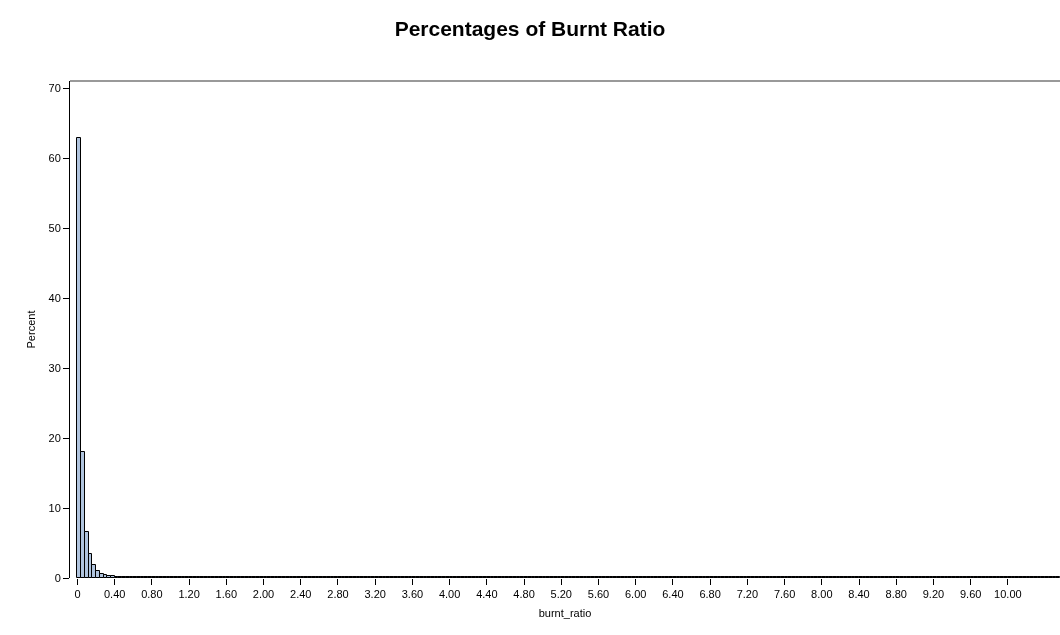  What do you see at coordinates (896, 594) in the screenshot?
I see `x-tick-label: 8.80` at bounding box center [896, 594].